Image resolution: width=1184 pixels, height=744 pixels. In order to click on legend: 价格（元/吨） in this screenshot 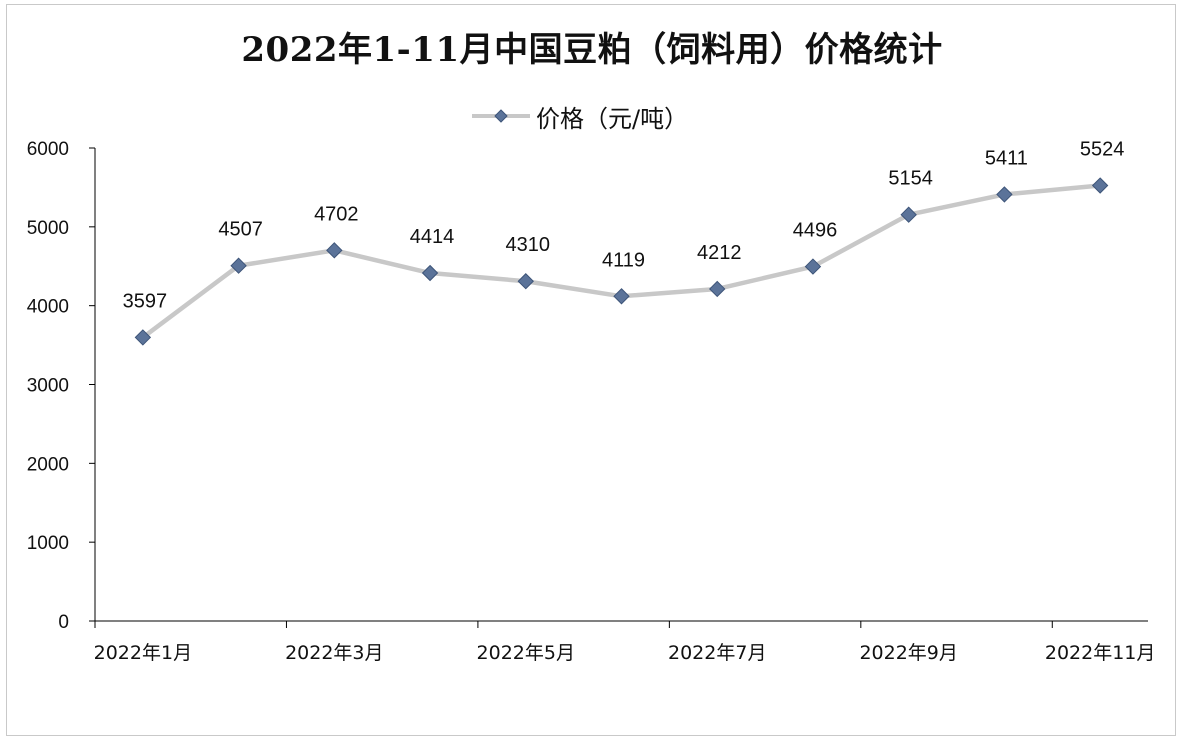, I will do `click(579, 116)`.